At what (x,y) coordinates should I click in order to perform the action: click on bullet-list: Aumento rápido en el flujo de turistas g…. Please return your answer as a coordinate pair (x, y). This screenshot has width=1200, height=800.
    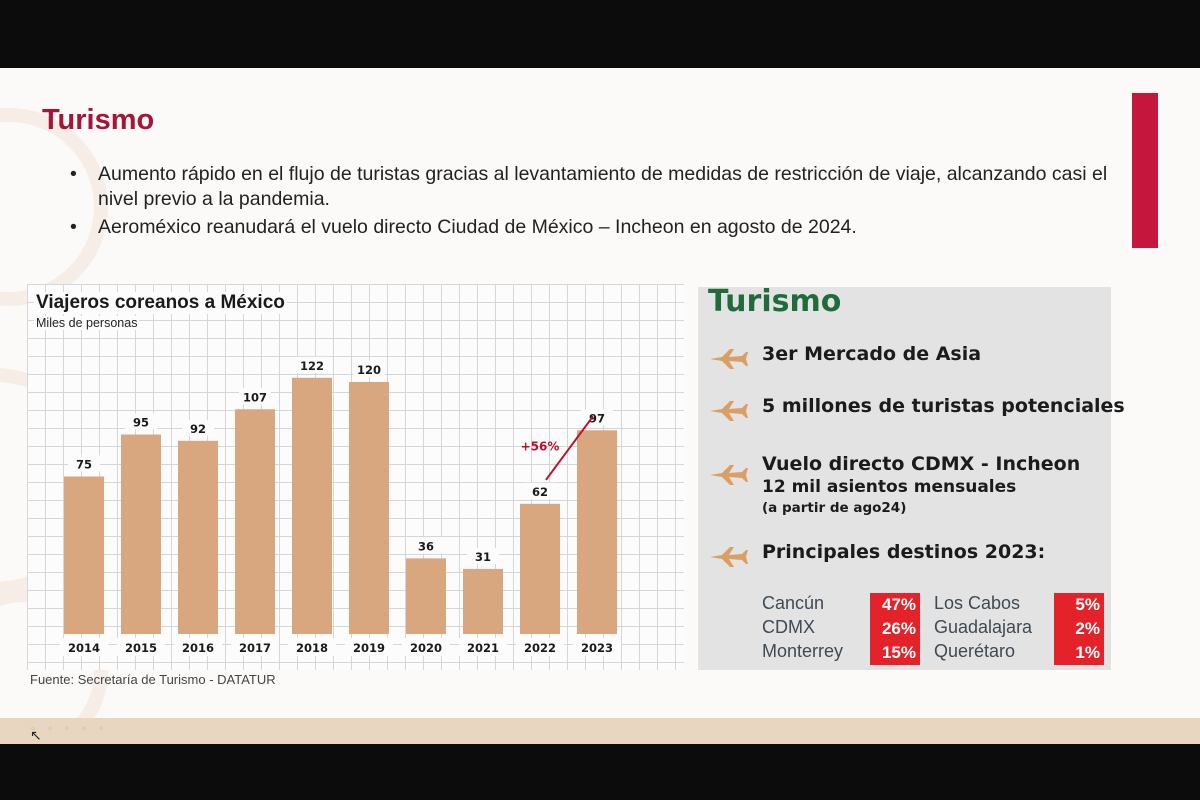
    Looking at the image, I should click on (590, 202).